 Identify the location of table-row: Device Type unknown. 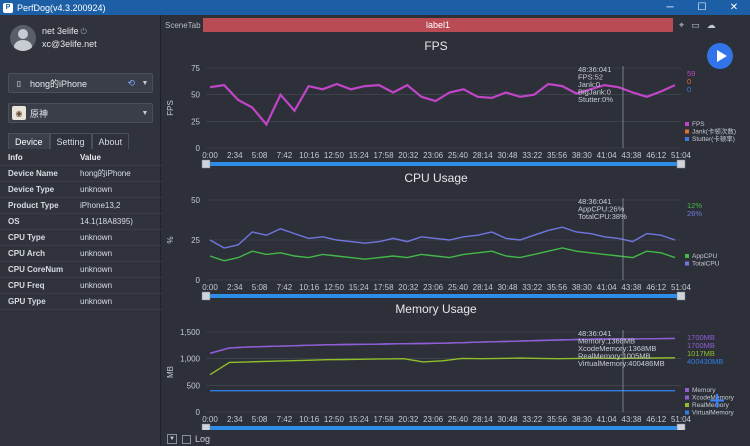
(80, 190).